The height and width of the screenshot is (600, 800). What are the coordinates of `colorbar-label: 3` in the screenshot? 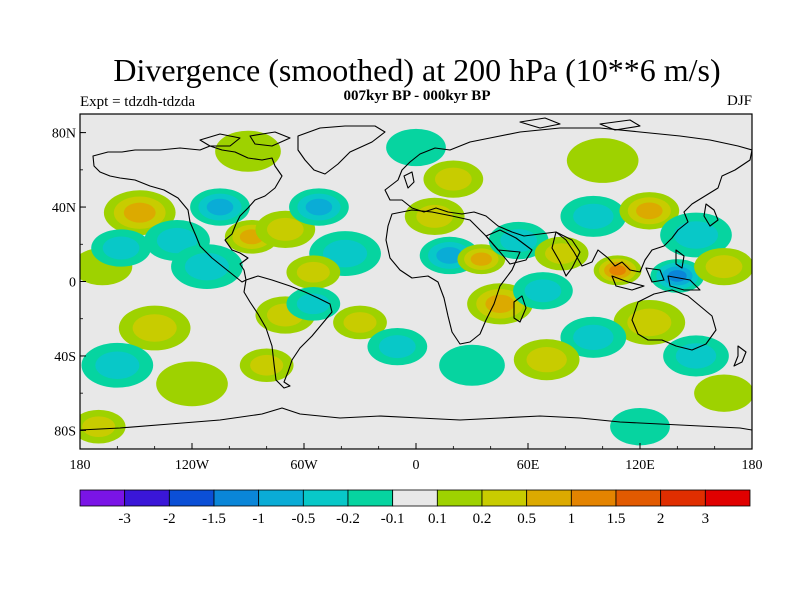 It's located at (706, 519).